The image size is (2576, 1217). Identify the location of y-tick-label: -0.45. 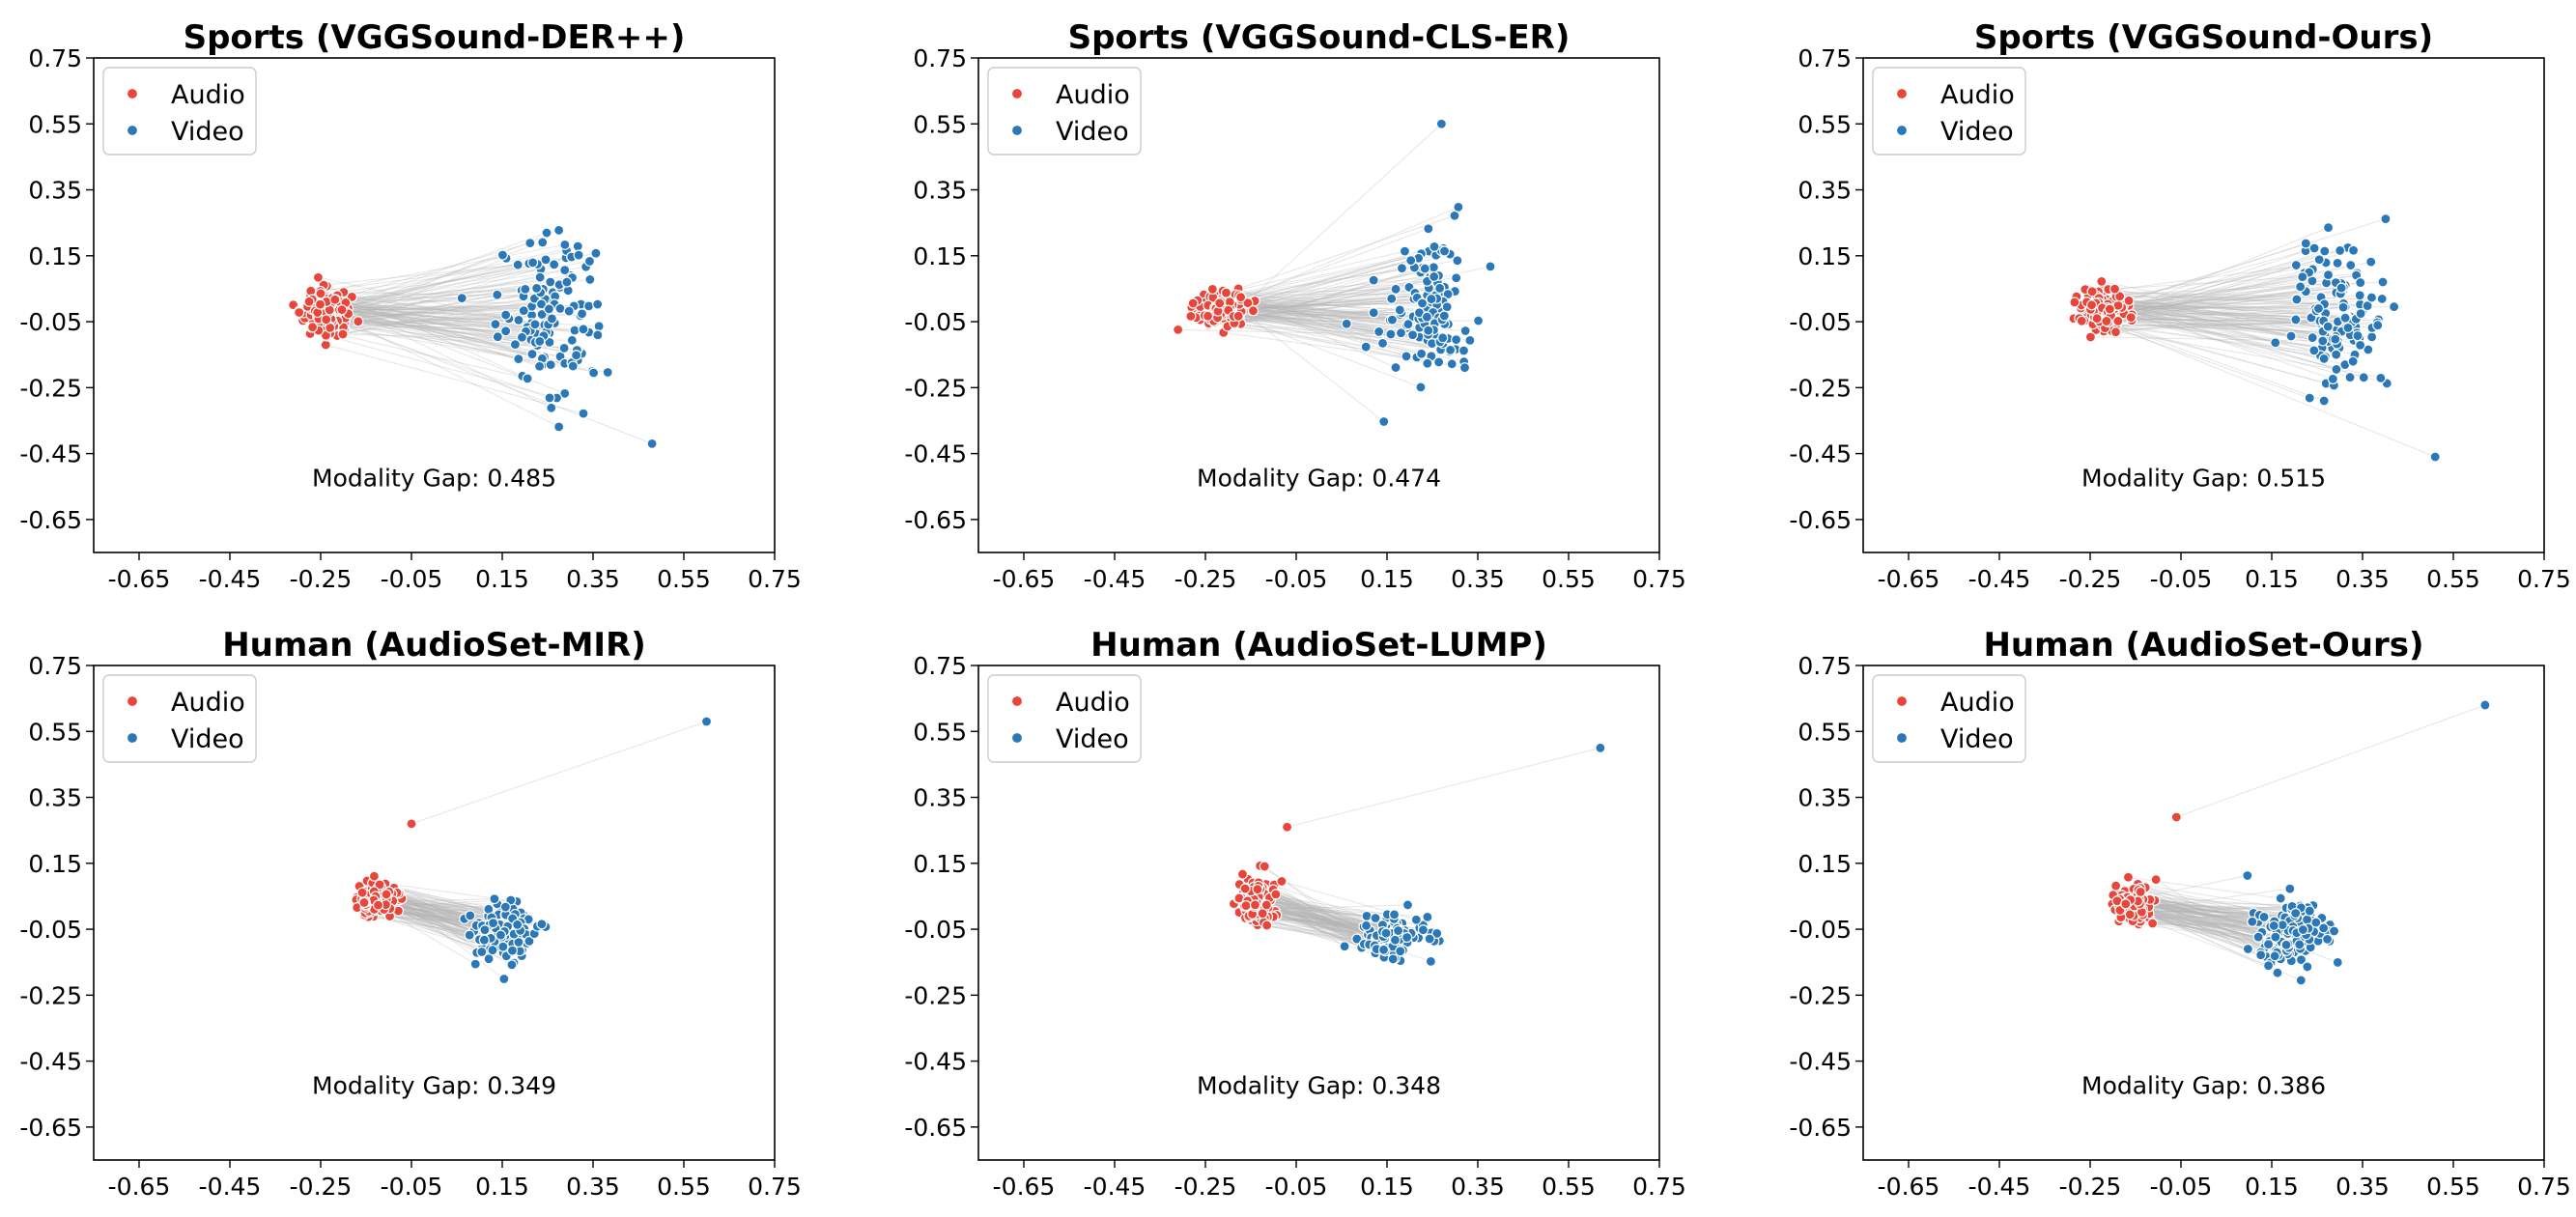
(1820, 454).